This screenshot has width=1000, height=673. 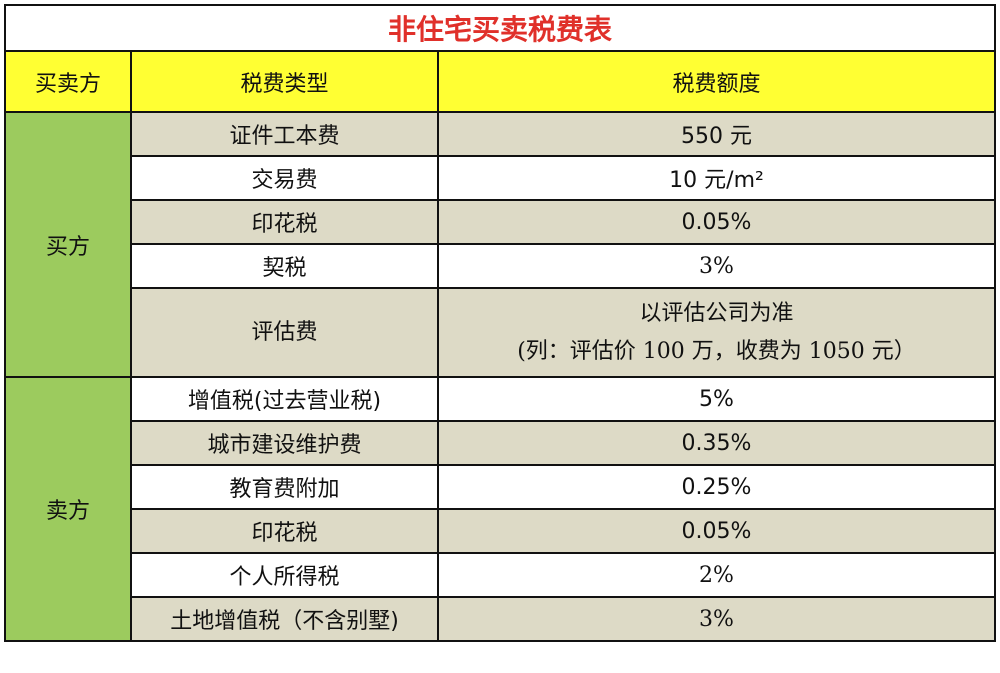 I want to click on table-row: 契税 3%, so click(x=500, y=266).